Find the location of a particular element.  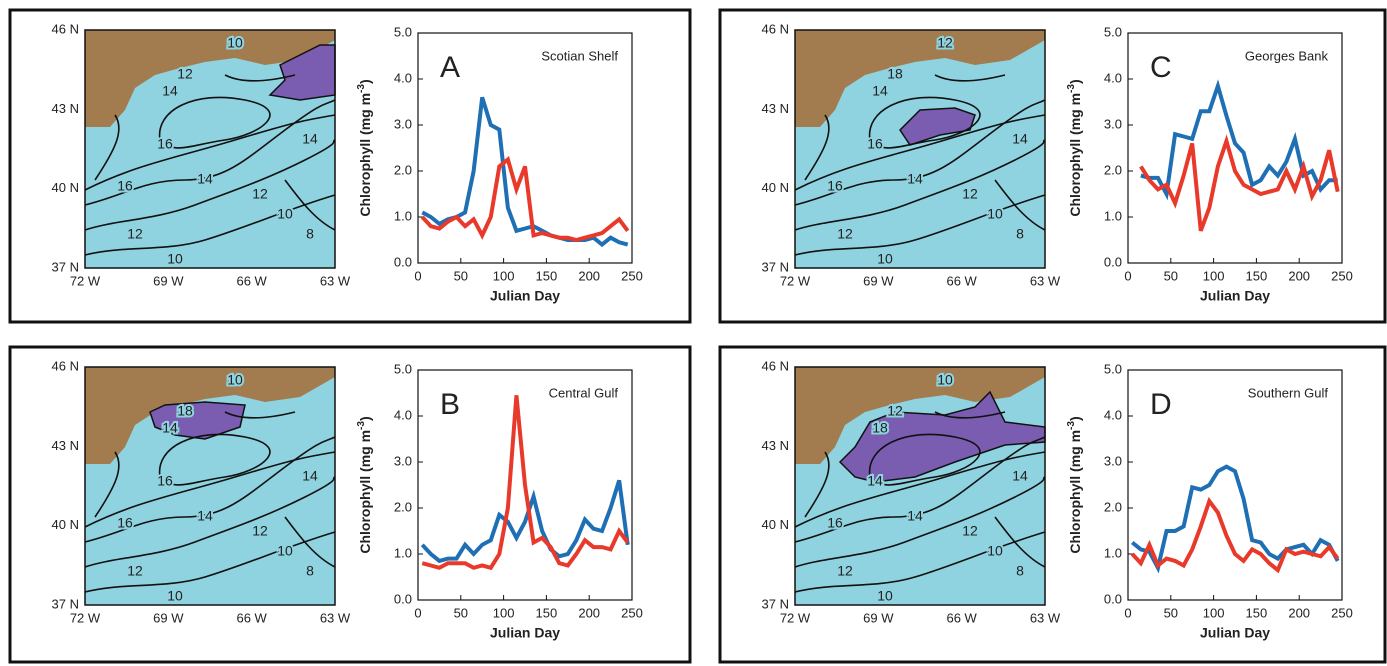

panel-label: C is located at coordinates (1161, 67).